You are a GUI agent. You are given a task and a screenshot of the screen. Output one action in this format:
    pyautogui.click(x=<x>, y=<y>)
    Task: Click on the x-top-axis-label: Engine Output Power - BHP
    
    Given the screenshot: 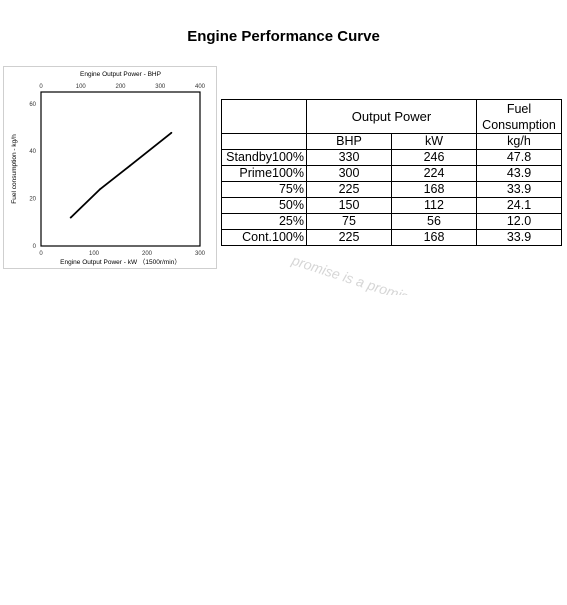 What is the action you would take?
    pyautogui.click(x=120, y=74)
    